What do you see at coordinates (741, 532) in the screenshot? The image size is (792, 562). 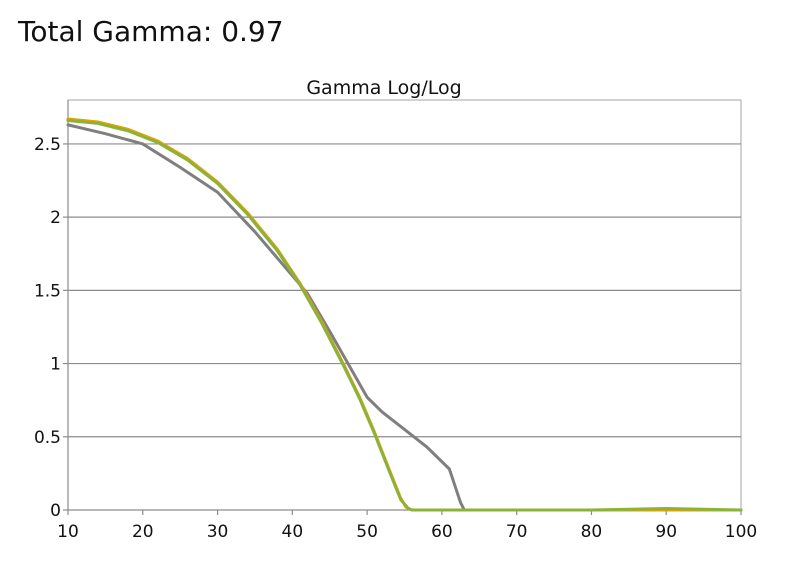 I see `x-tick-label: 100` at bounding box center [741, 532].